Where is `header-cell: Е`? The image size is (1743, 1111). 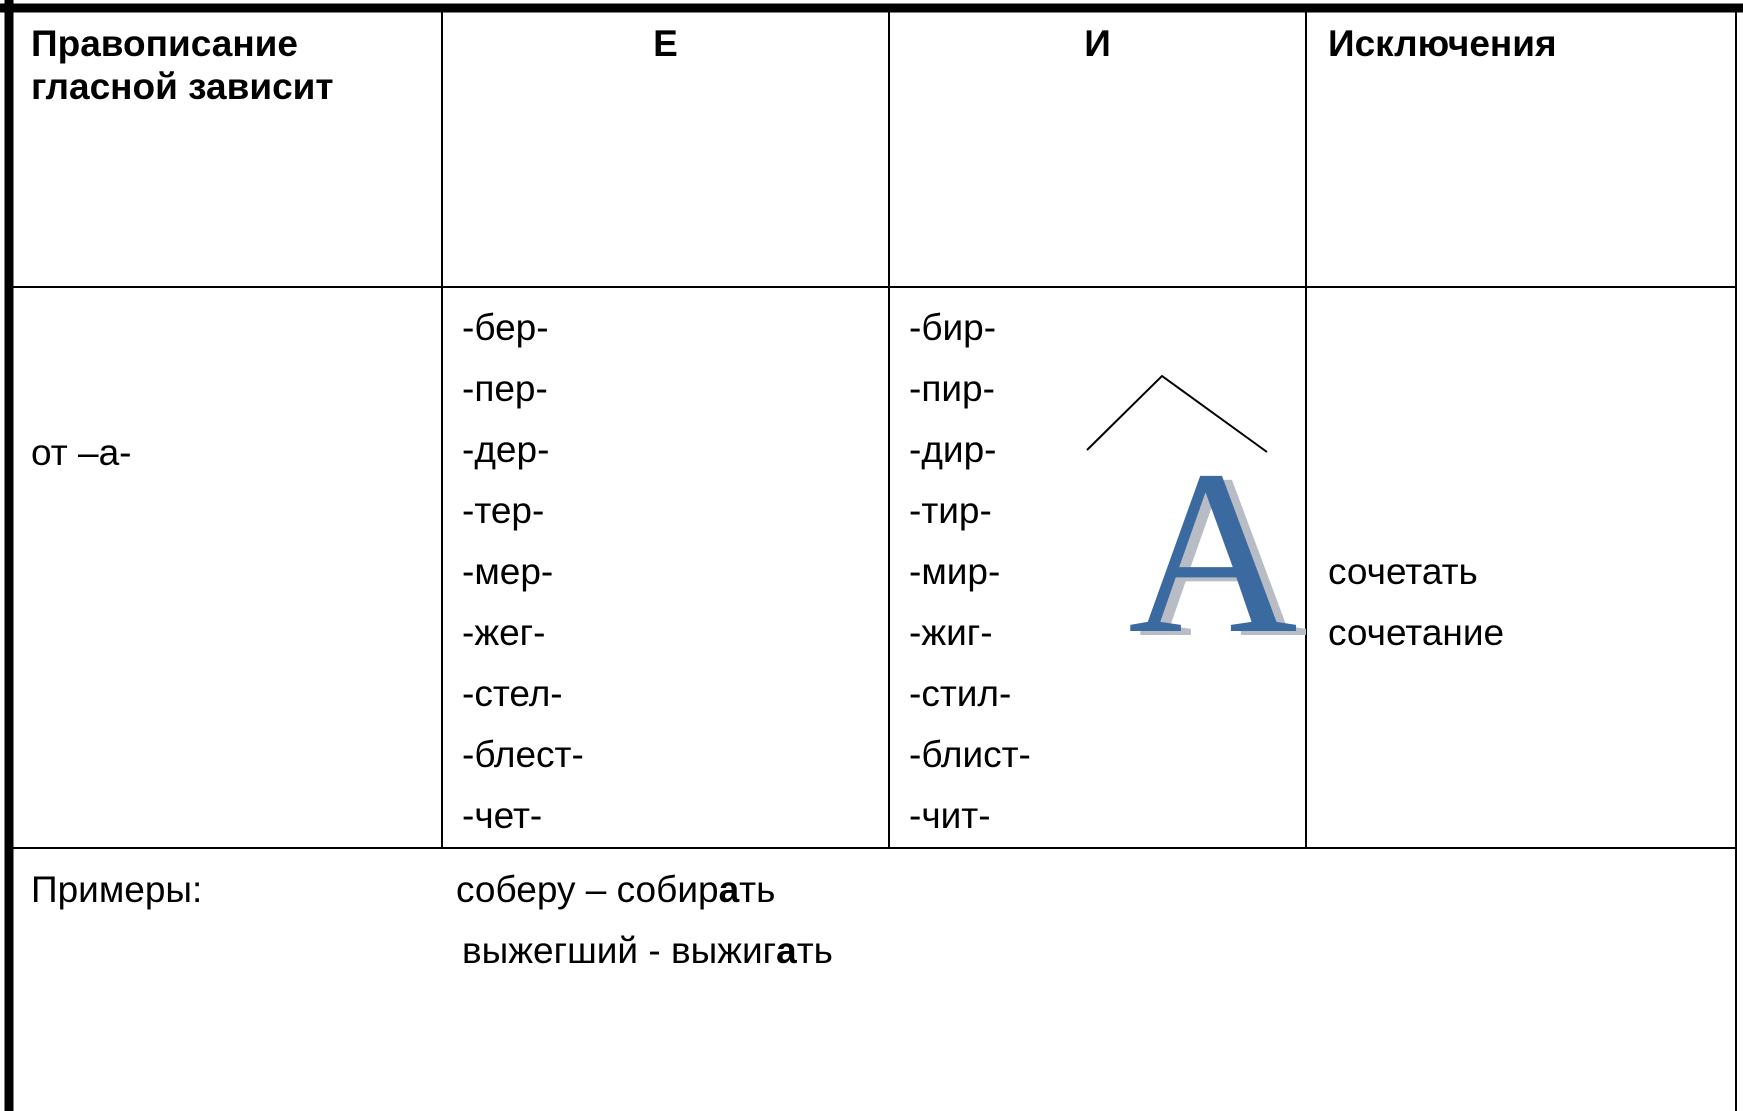
header-cell: Е is located at coordinates (665, 43).